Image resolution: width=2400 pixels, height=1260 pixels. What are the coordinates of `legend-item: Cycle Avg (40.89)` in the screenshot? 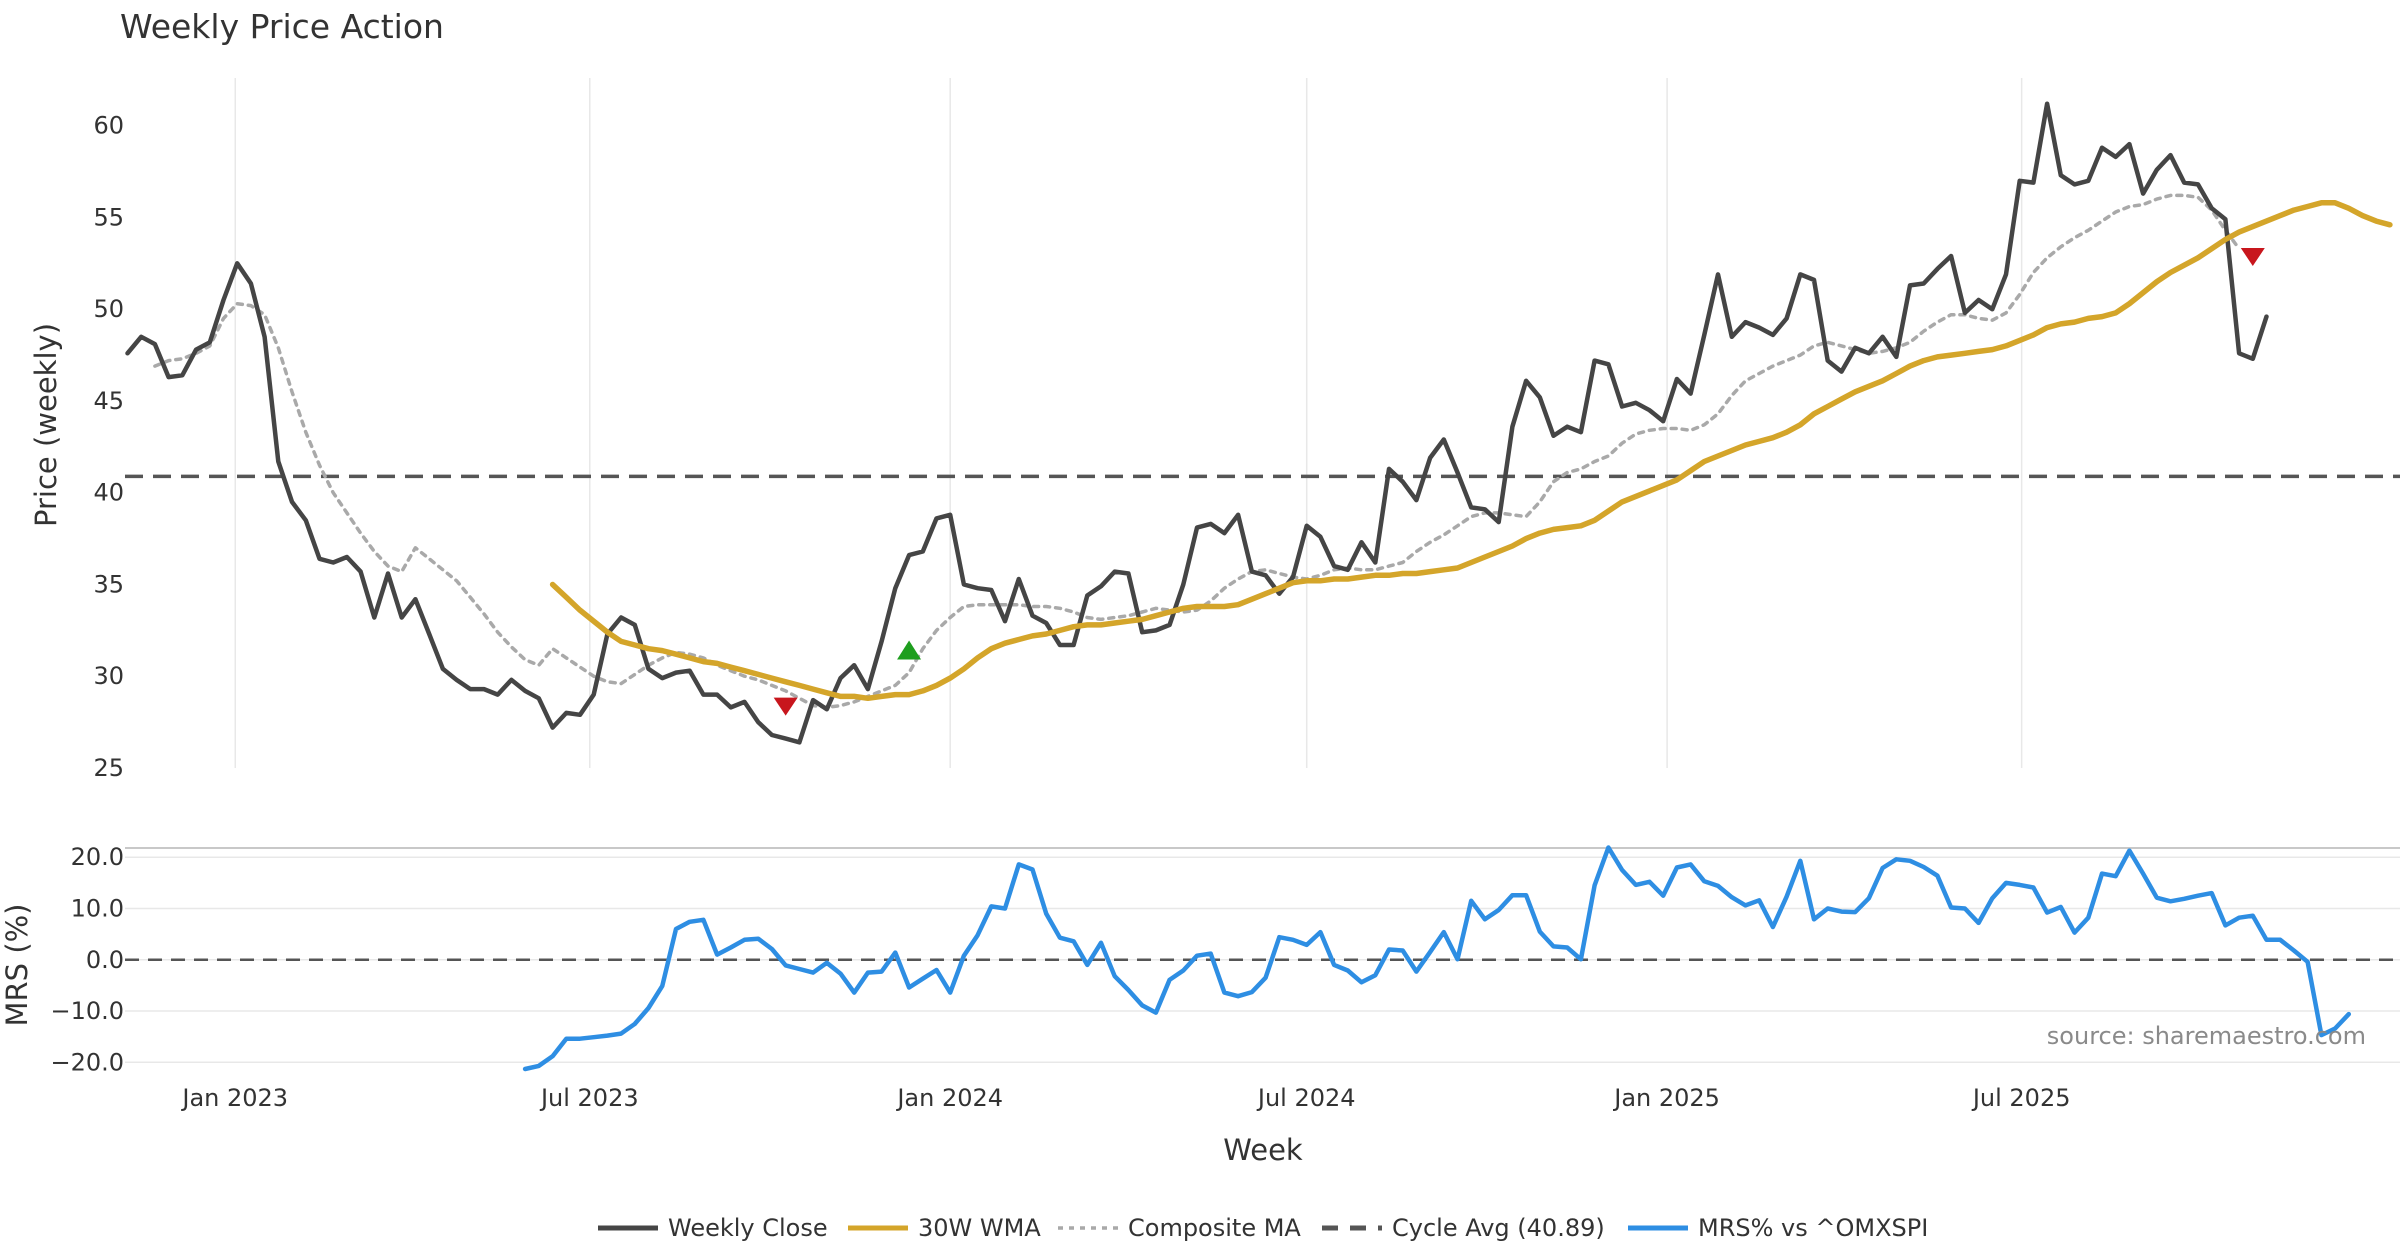 It's located at (1463, 1228).